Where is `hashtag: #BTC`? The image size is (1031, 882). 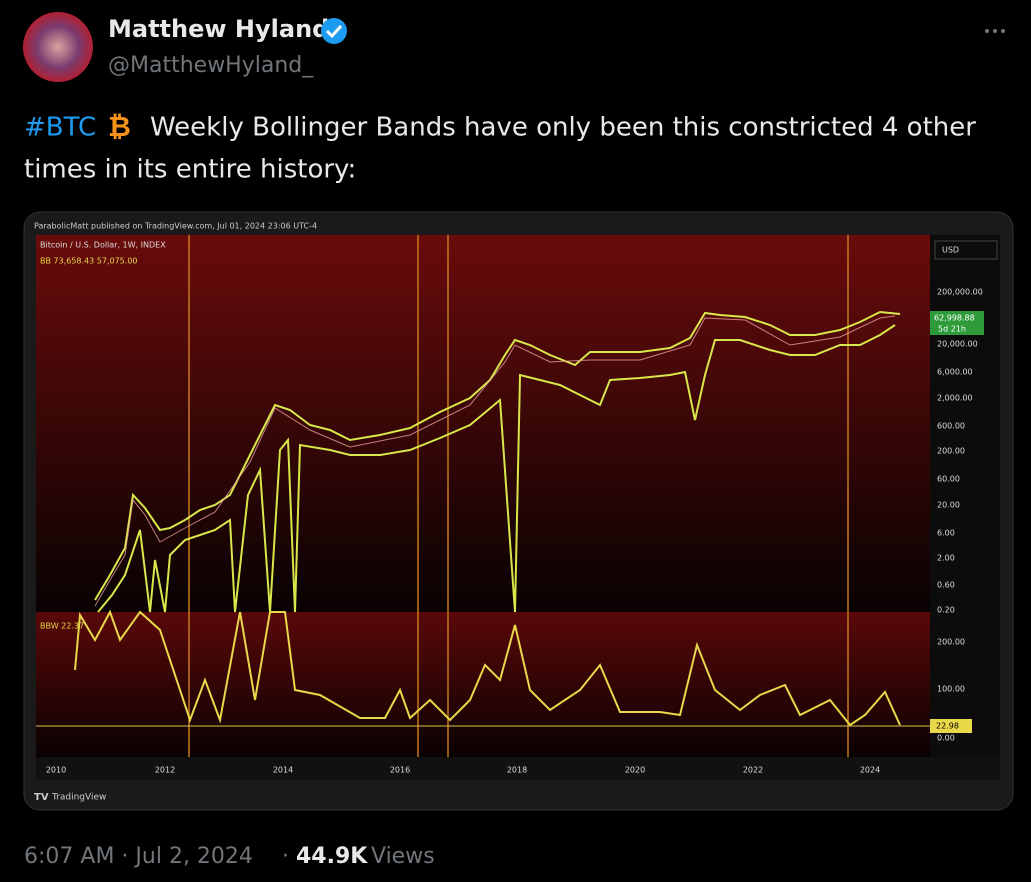 hashtag: #BTC is located at coordinates (60, 128).